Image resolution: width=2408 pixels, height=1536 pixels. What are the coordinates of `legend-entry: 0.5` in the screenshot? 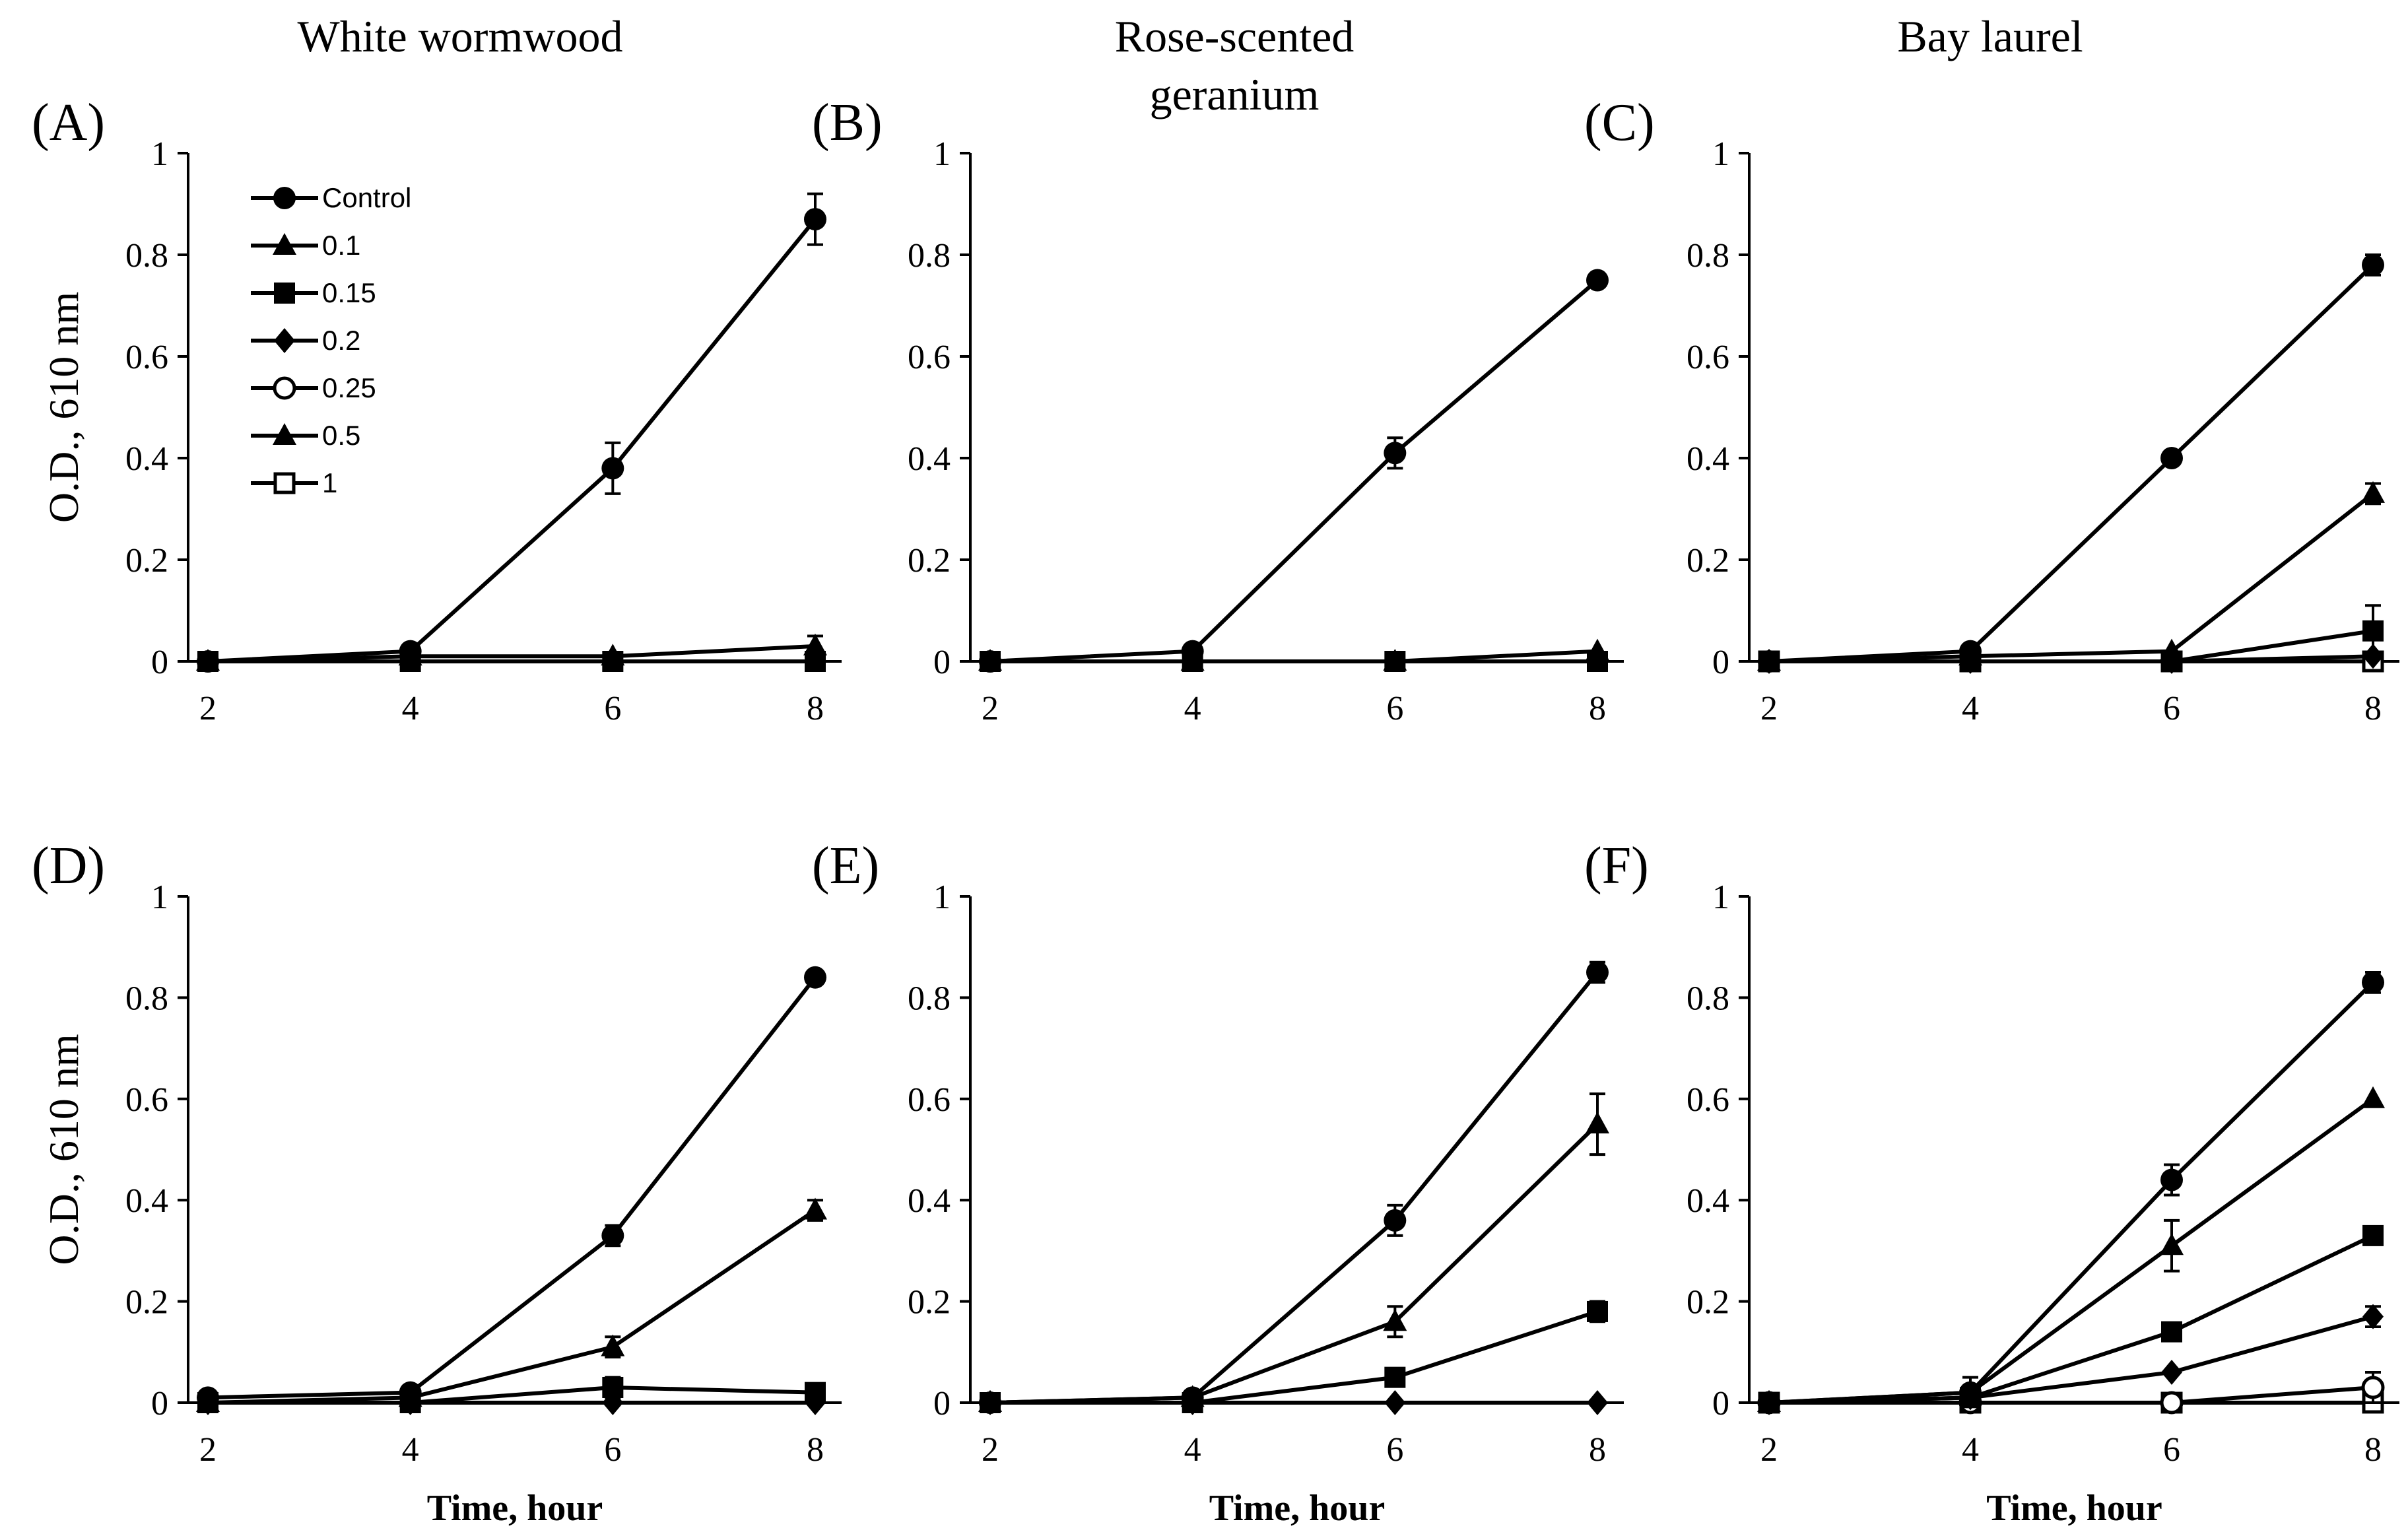 It's located at (305, 435).